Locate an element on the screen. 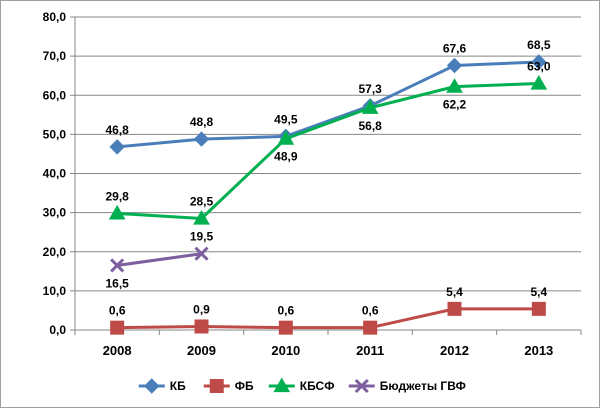 Image resolution: width=600 pixels, height=408 pixels. legend: КБ ФБ КБСФ Бюджеты ГВФ is located at coordinates (302, 385).